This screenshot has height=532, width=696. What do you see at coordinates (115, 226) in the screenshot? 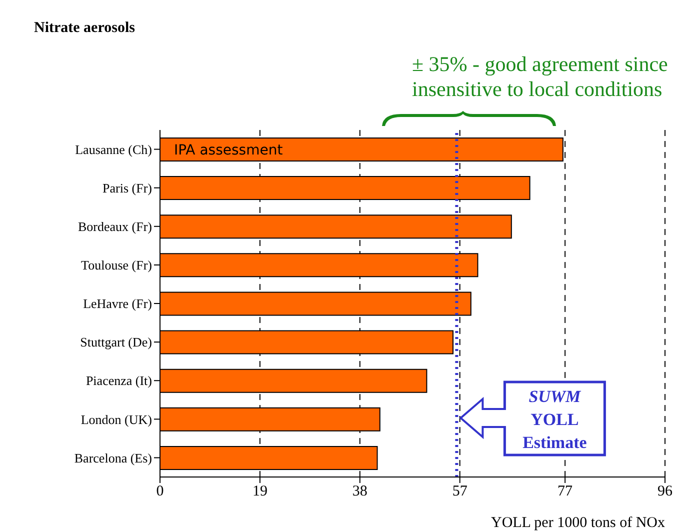
I see `y-tick-label: Bordeaux (Fr)` at bounding box center [115, 226].